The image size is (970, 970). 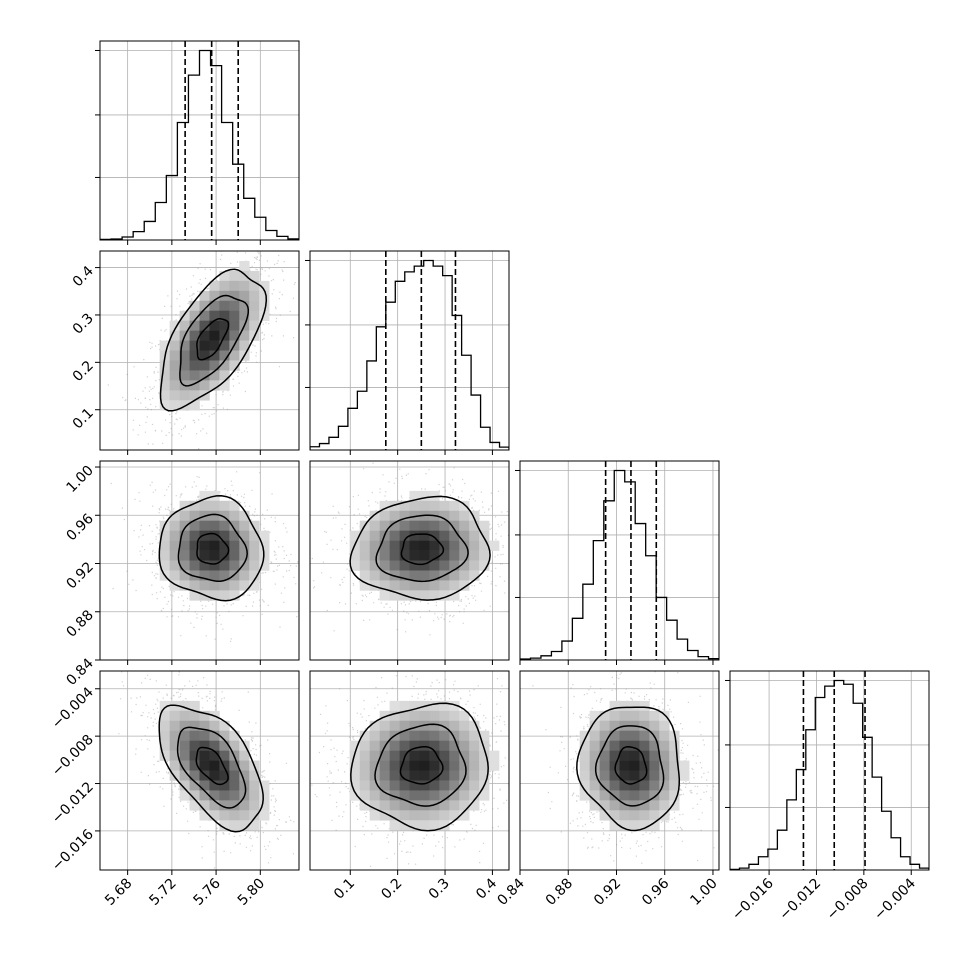 What do you see at coordinates (73, 850) in the screenshot?
I see `y-tick-label: −0.016` at bounding box center [73, 850].